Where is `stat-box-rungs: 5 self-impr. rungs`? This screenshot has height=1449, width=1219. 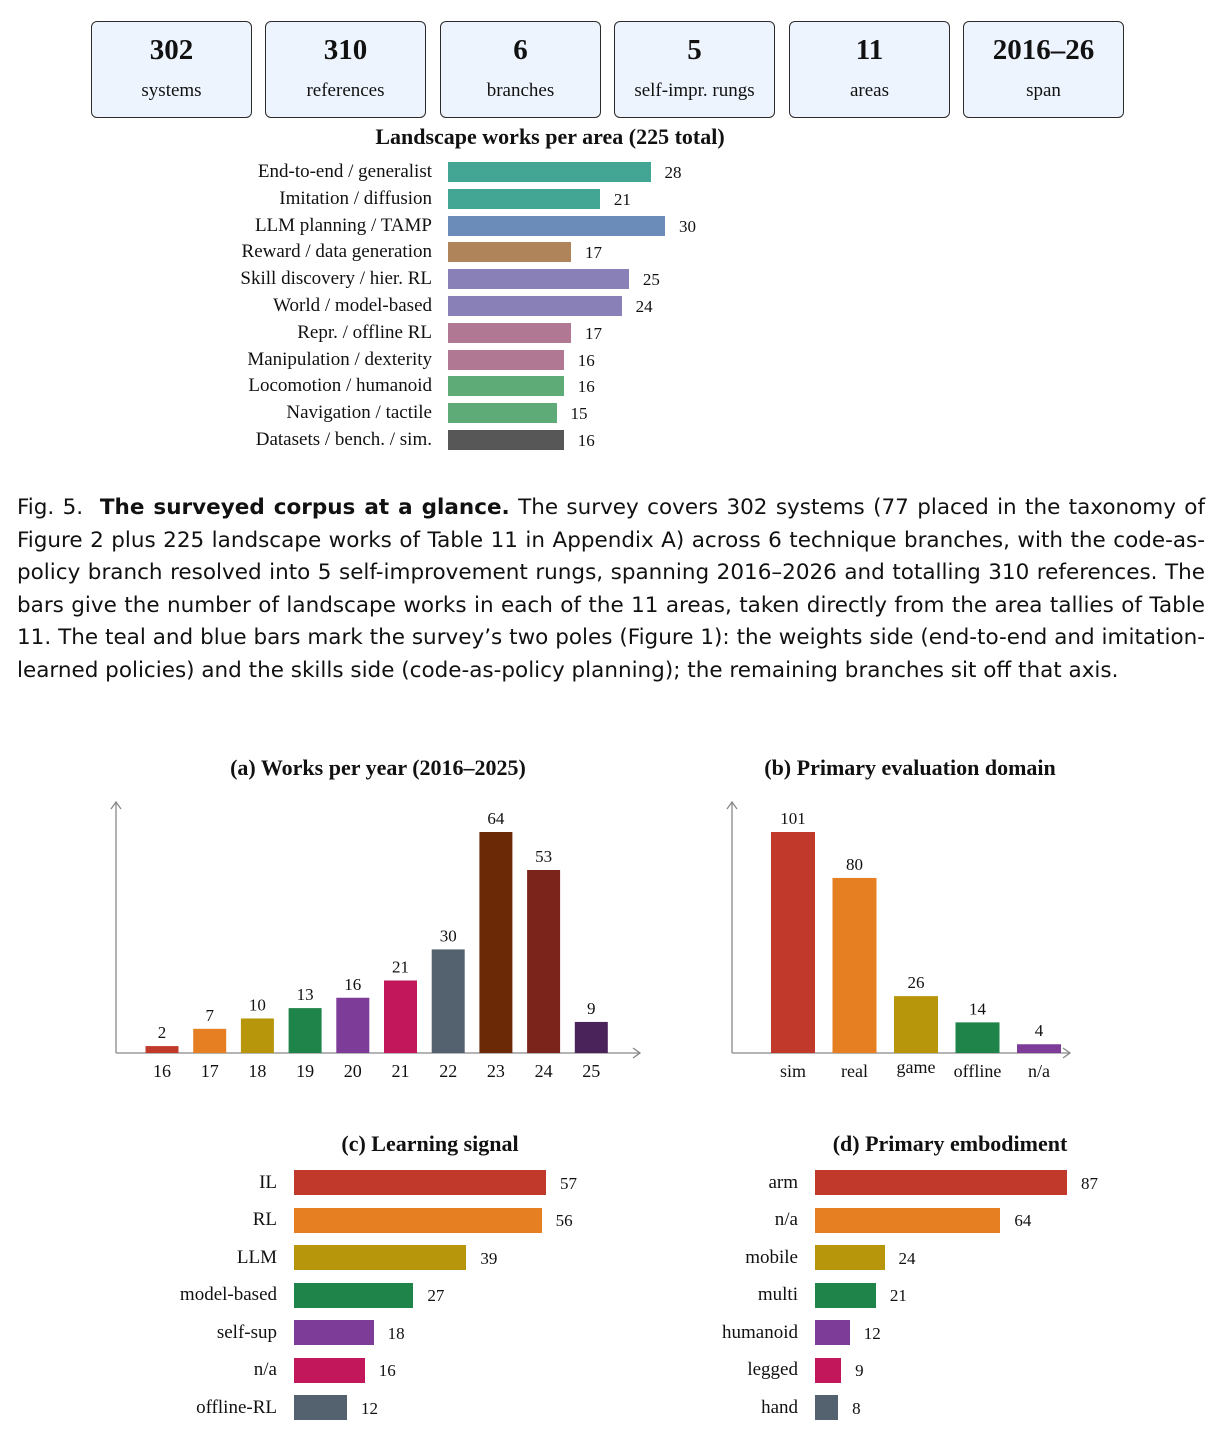
stat-box-rungs: 5 self-impr. rungs is located at coordinates (694, 69).